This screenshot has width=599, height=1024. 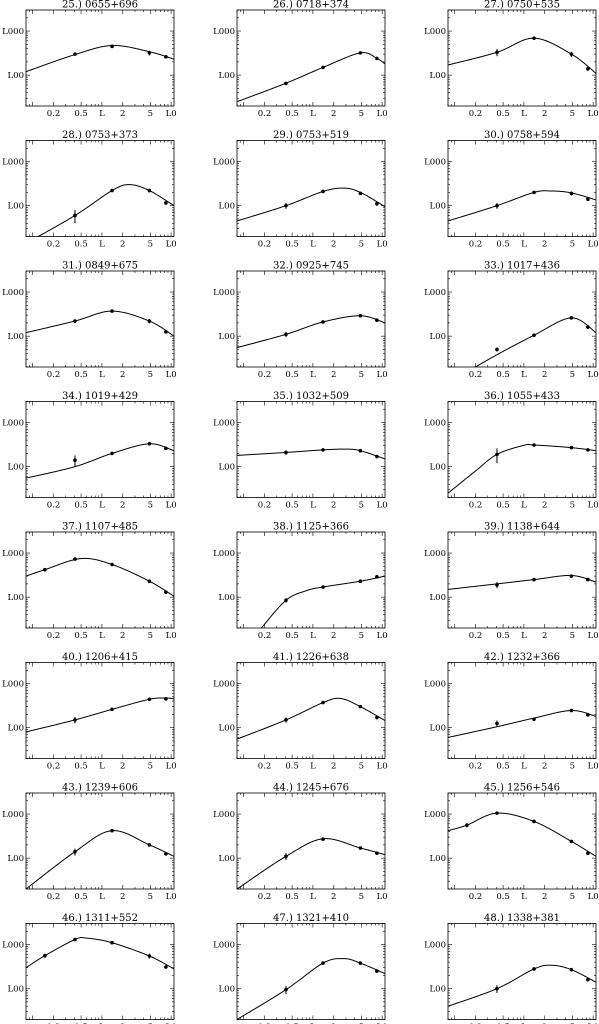 I want to click on sed-panel: 27.) 0750+535 0.2 0.5 L 2 5 L0 L00 L000, so click(x=511, y=59).